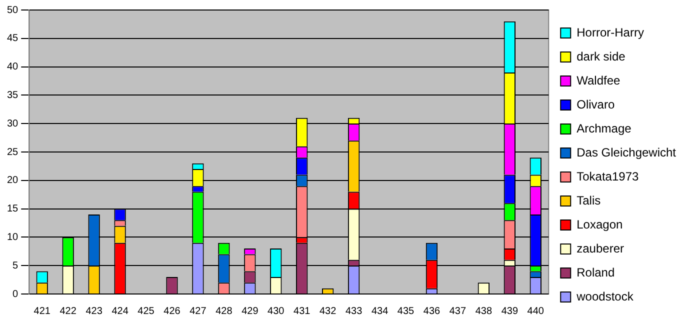 The image size is (690, 320). Describe the element at coordinates (13, 209) in the screenshot. I see `y-tick-label: 15` at that location.